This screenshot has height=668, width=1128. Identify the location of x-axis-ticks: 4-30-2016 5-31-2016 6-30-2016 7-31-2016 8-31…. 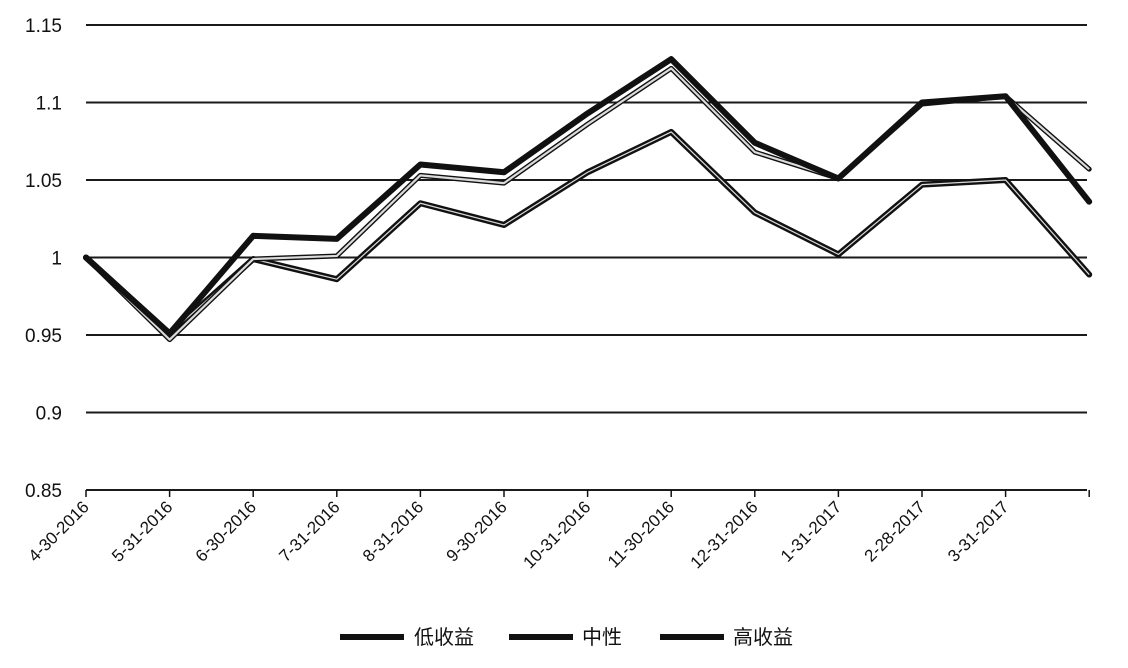
(557, 531).